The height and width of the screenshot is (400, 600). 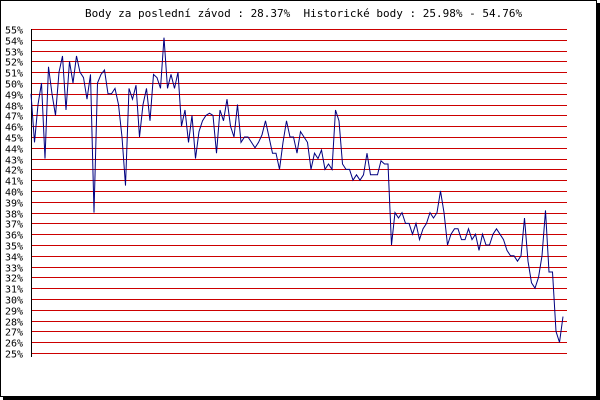 I want to click on y-tick-label: 41%, so click(x=14, y=182).